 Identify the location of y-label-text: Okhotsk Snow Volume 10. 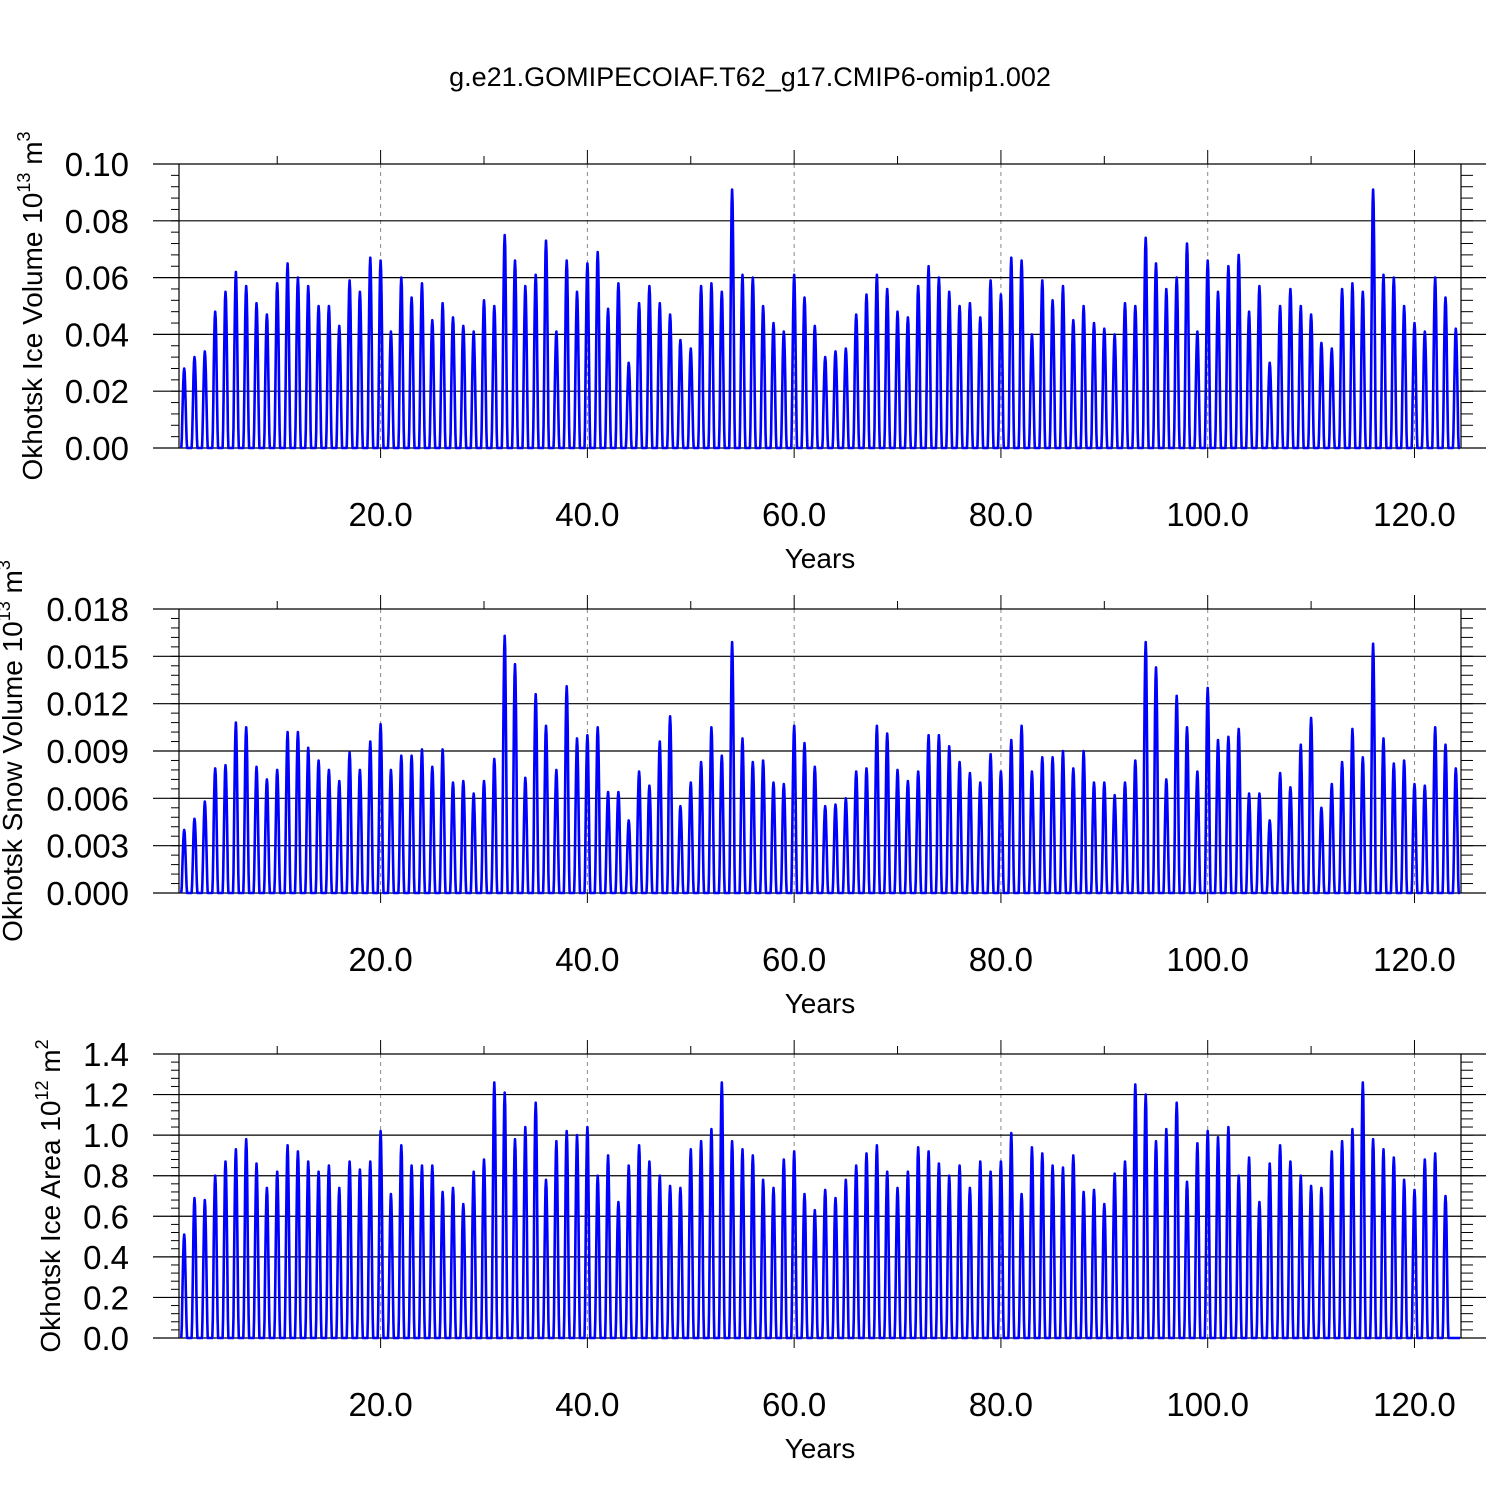
(14, 781).